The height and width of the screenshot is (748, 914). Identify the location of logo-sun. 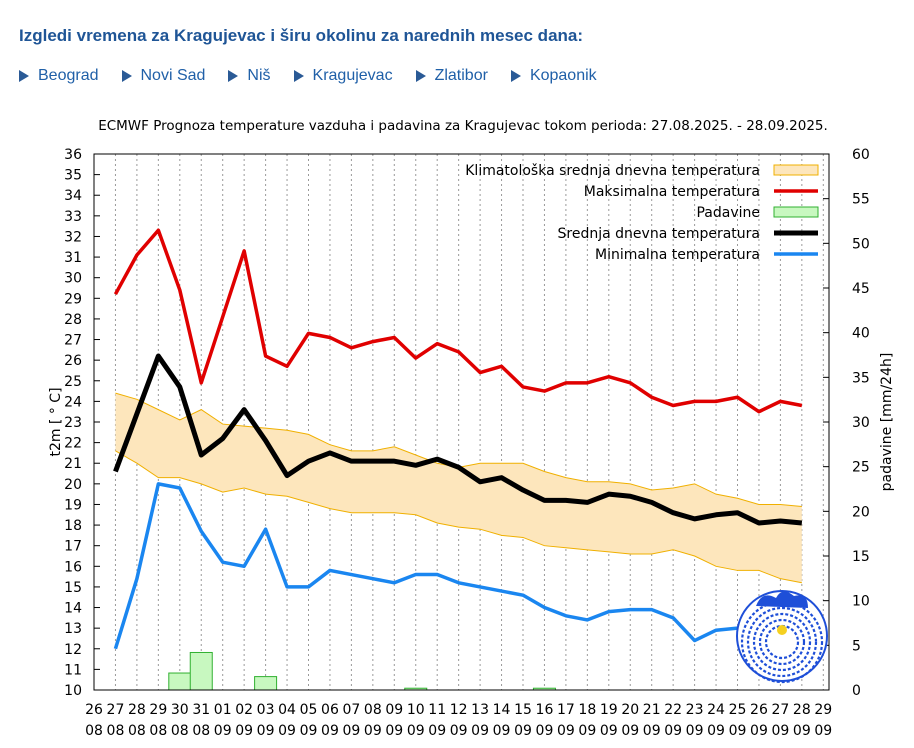
(782, 630).